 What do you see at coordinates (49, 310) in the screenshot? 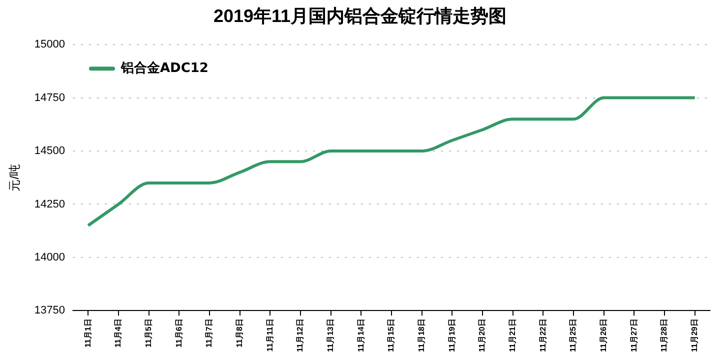
I see `y-tick-label: 13750` at bounding box center [49, 310].